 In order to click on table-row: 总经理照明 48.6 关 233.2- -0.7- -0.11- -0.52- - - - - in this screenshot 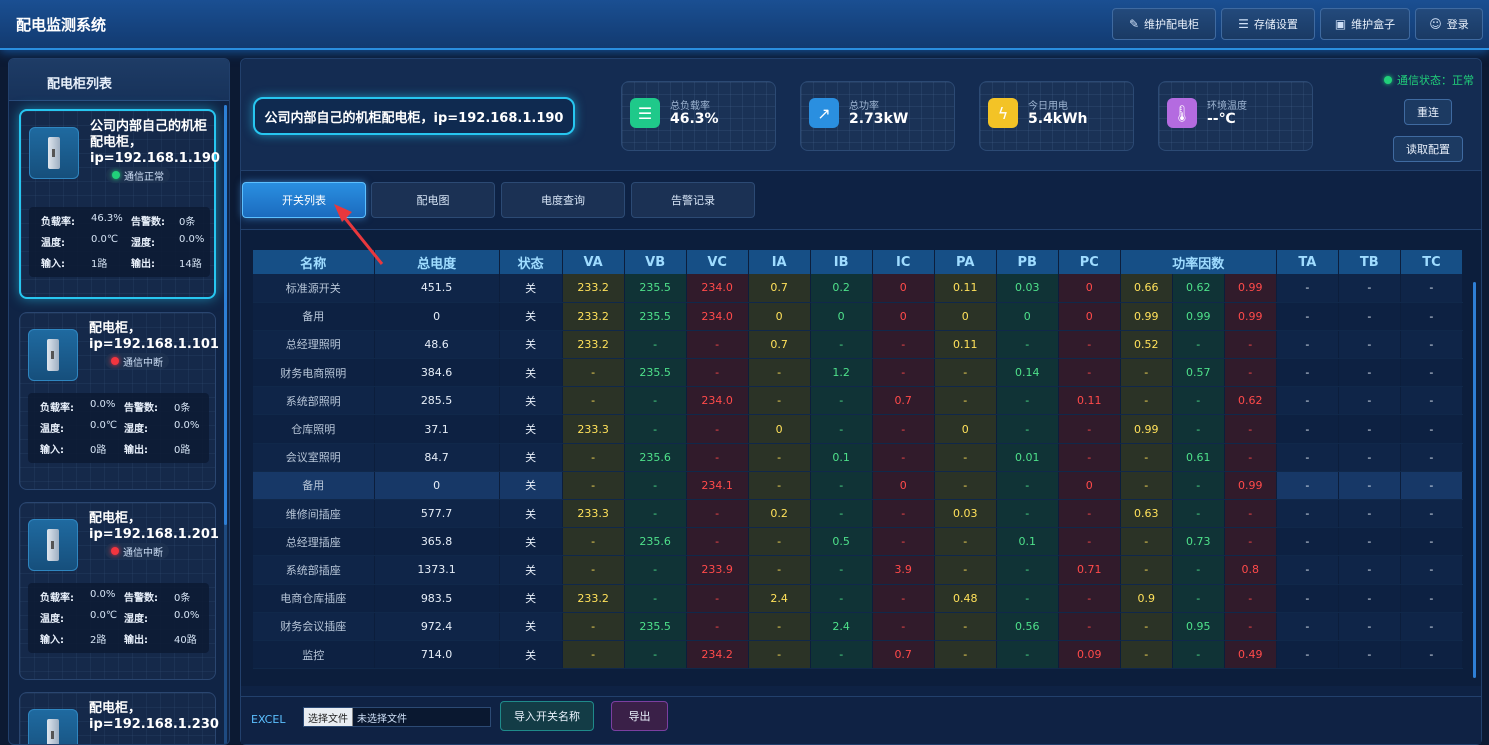, I will do `click(858, 345)`.